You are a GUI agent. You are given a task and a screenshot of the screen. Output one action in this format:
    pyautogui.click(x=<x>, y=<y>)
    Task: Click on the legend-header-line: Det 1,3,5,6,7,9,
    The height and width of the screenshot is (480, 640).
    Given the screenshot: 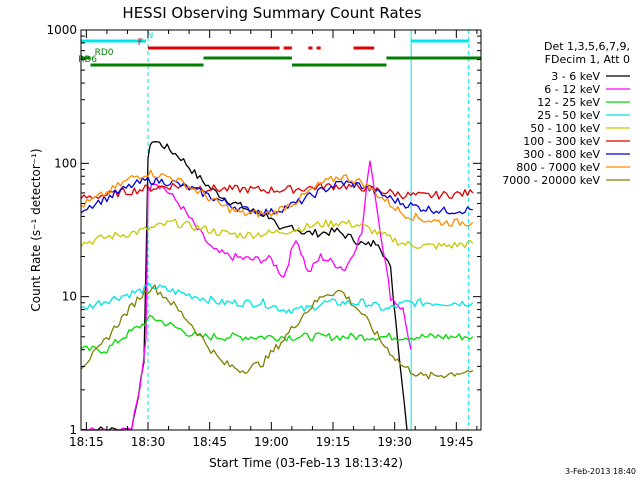 What is the action you would take?
    pyautogui.click(x=587, y=46)
    